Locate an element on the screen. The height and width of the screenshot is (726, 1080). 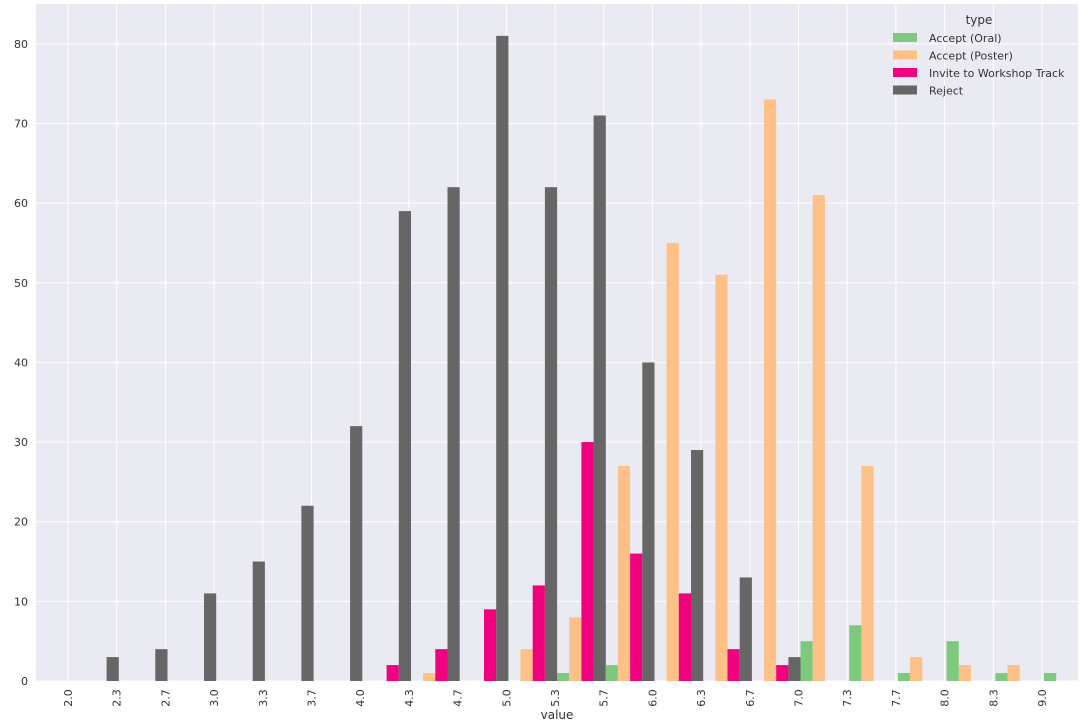
x-tick-label: 3.0 is located at coordinates (214, 698).